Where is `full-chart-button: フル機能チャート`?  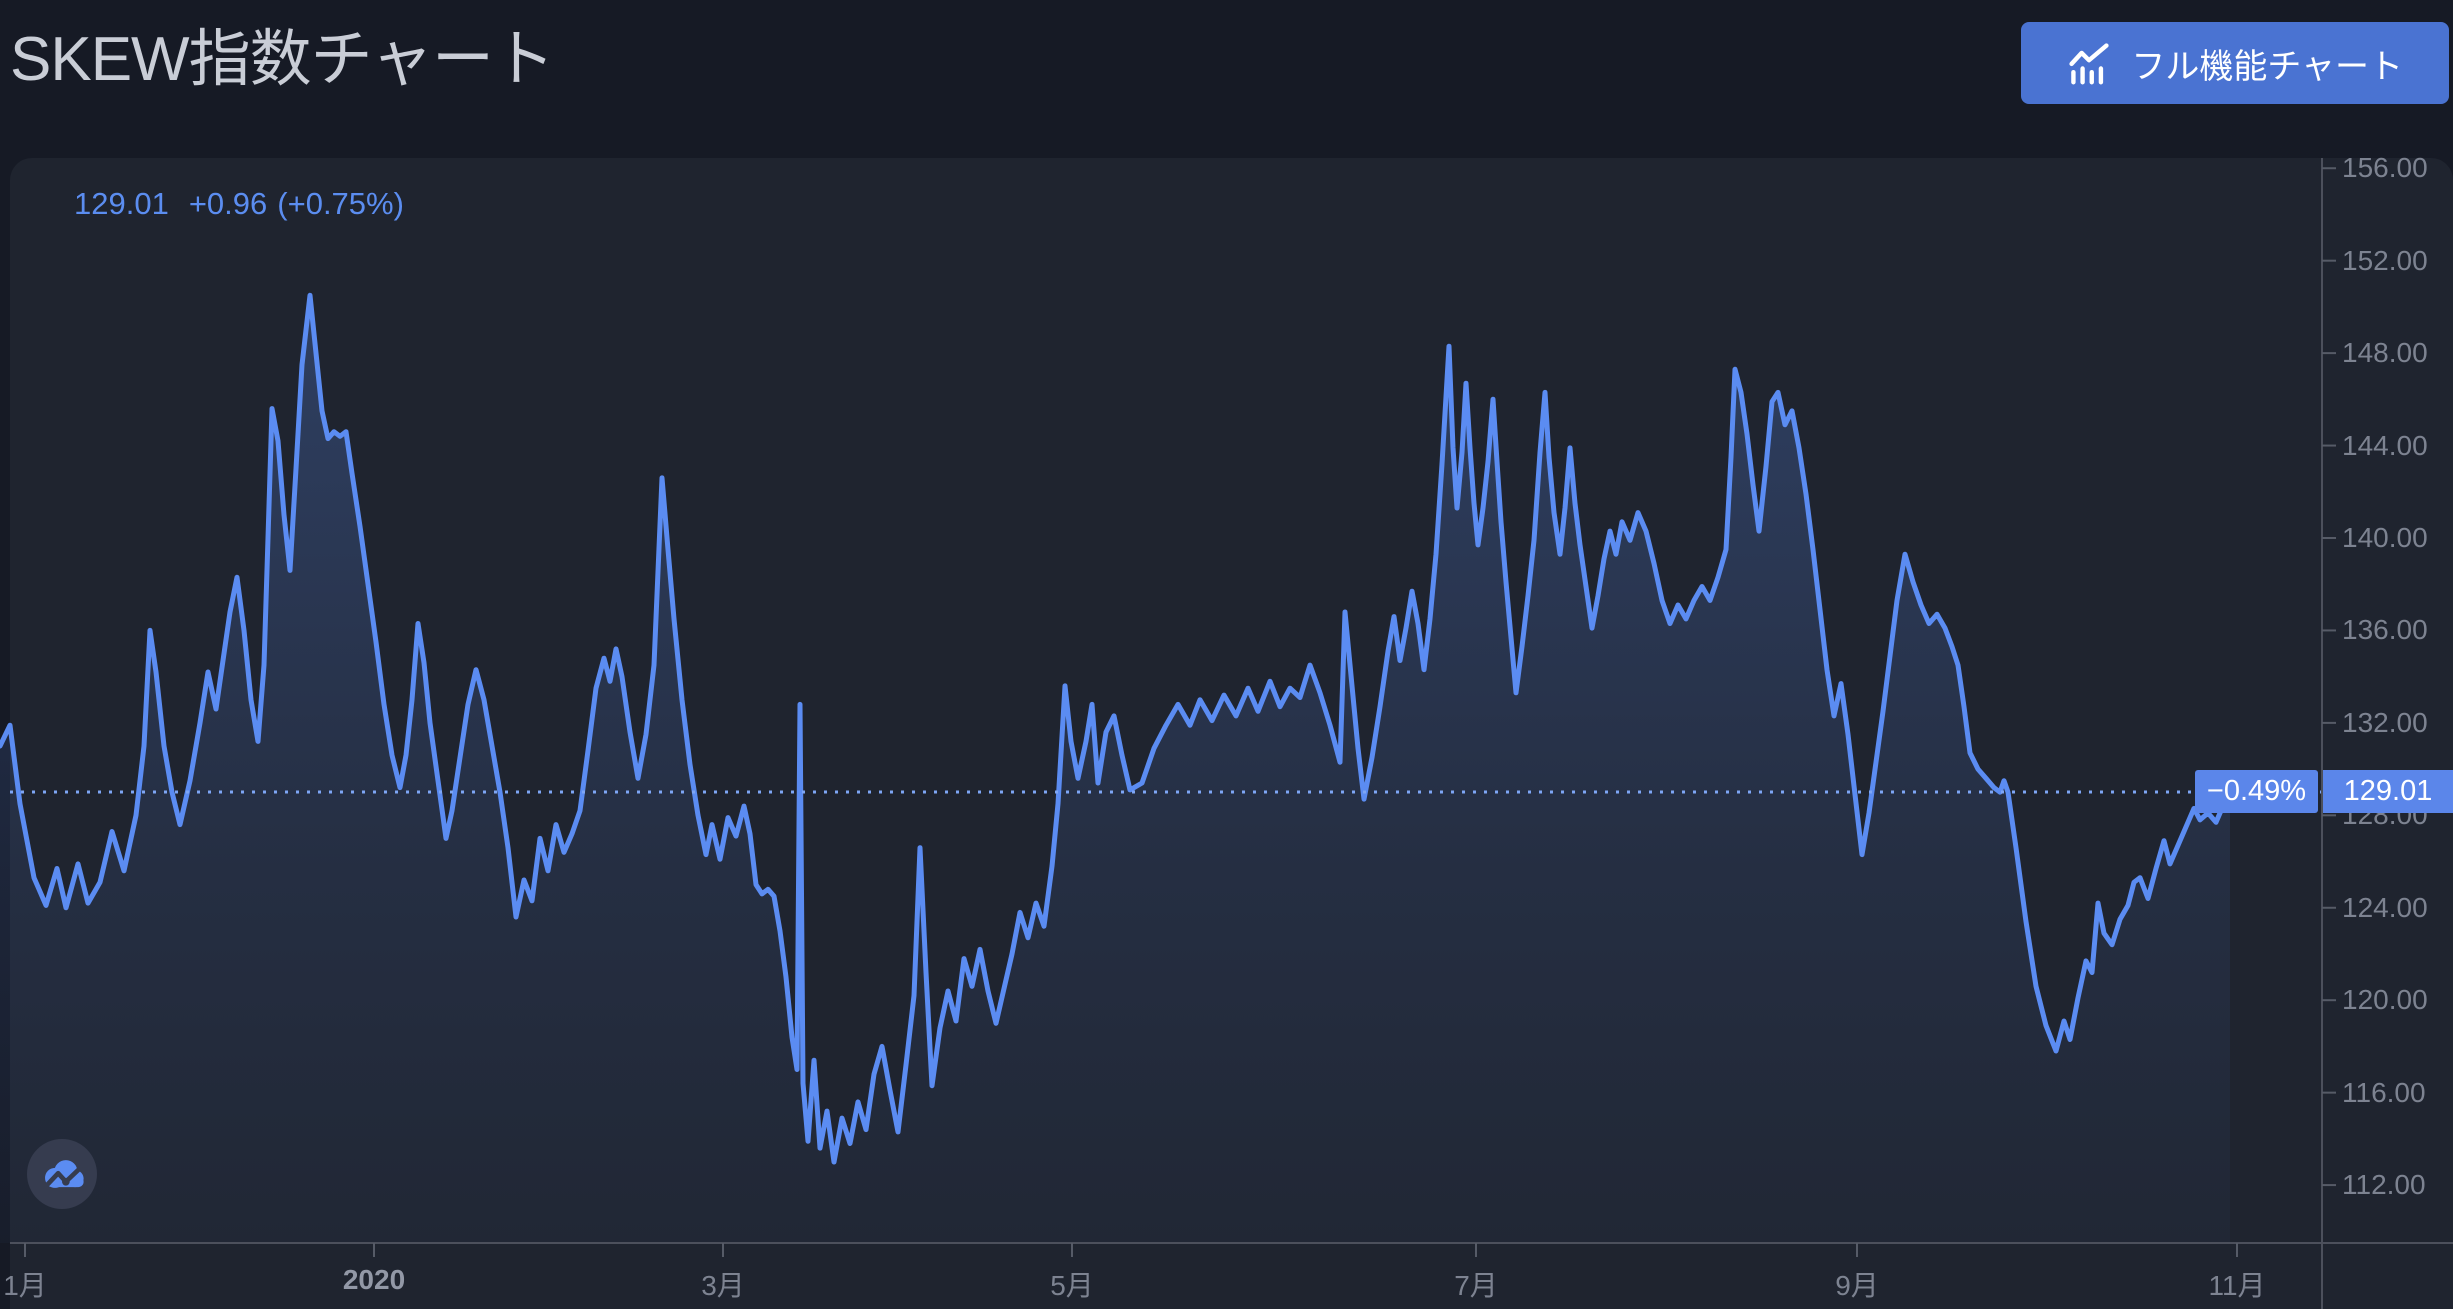
full-chart-button: フル機能チャート is located at coordinates (2235, 63).